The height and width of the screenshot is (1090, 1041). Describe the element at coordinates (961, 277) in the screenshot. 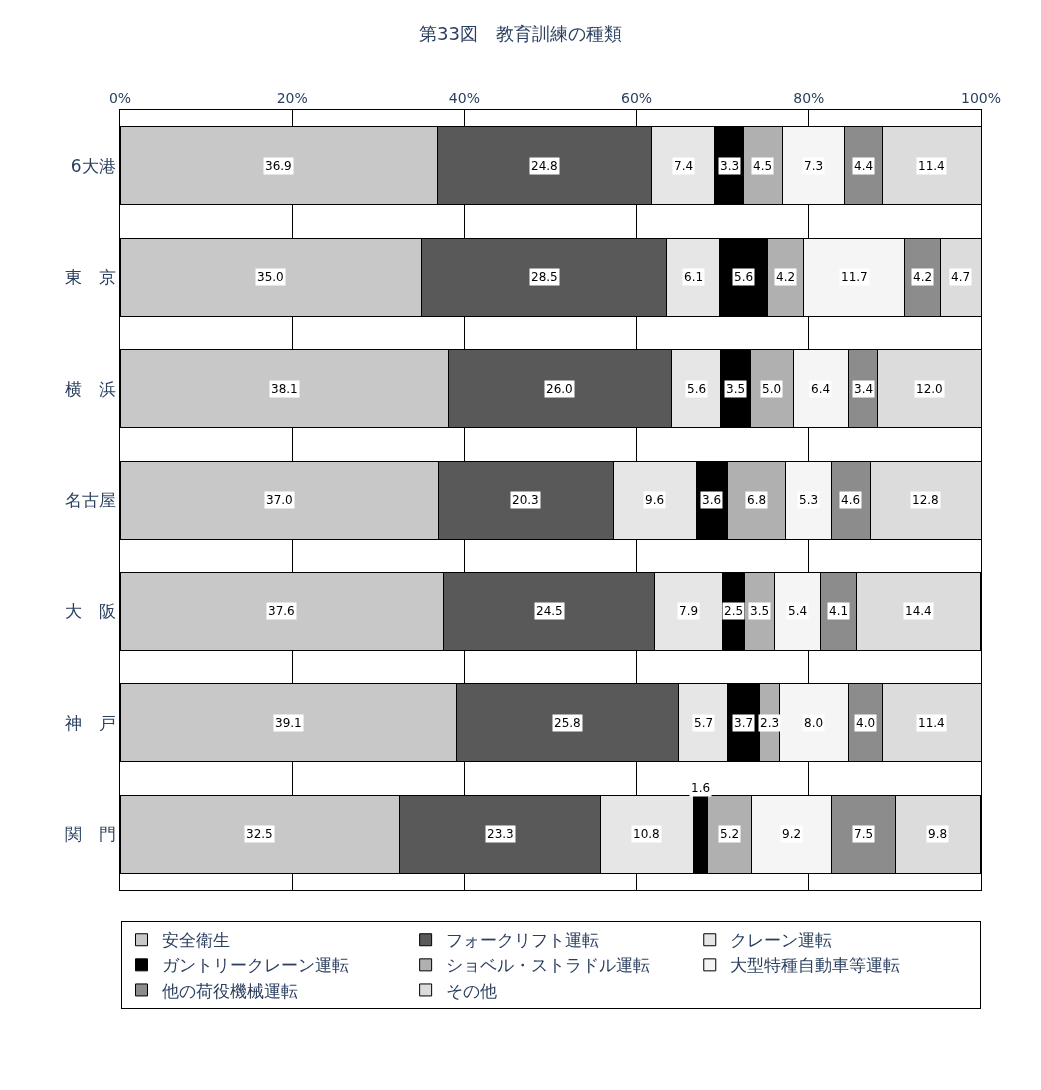

I see `data-label: 4.7` at that location.